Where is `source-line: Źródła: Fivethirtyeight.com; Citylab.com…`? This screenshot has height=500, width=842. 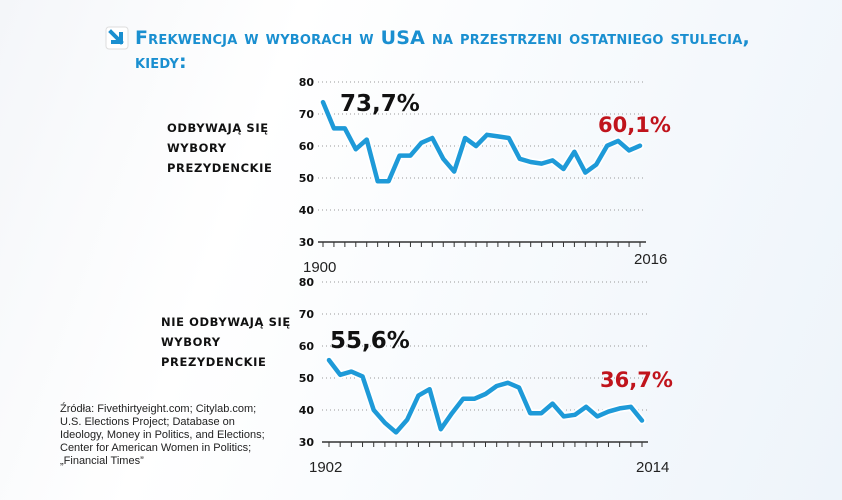 source-line: Źródła: Fivethirtyeight.com; Citylab.com… is located at coordinates (158, 409).